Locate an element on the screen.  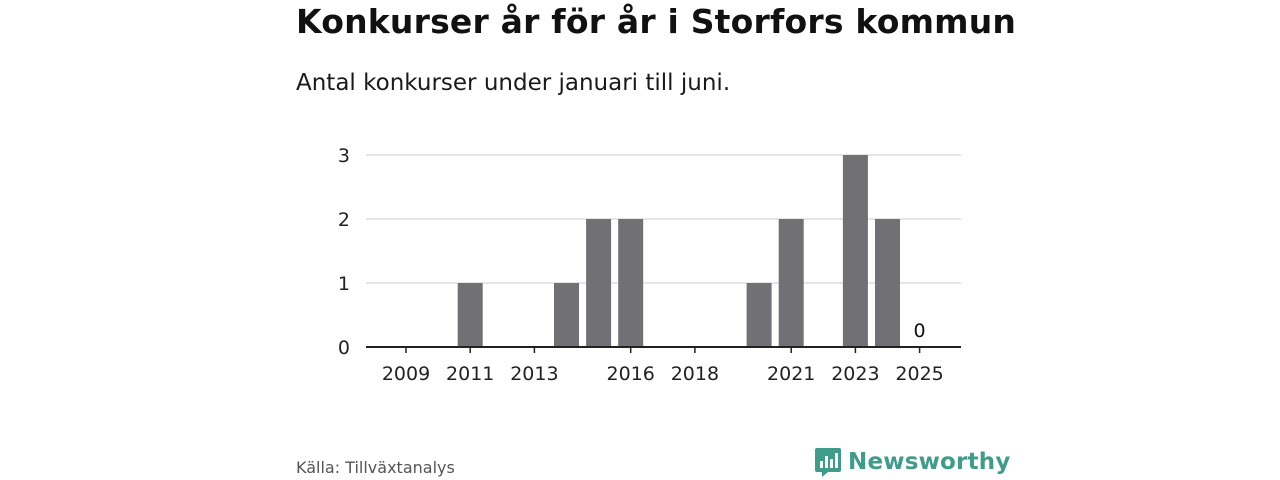
x-tick-label: 2011 is located at coordinates (470, 374).